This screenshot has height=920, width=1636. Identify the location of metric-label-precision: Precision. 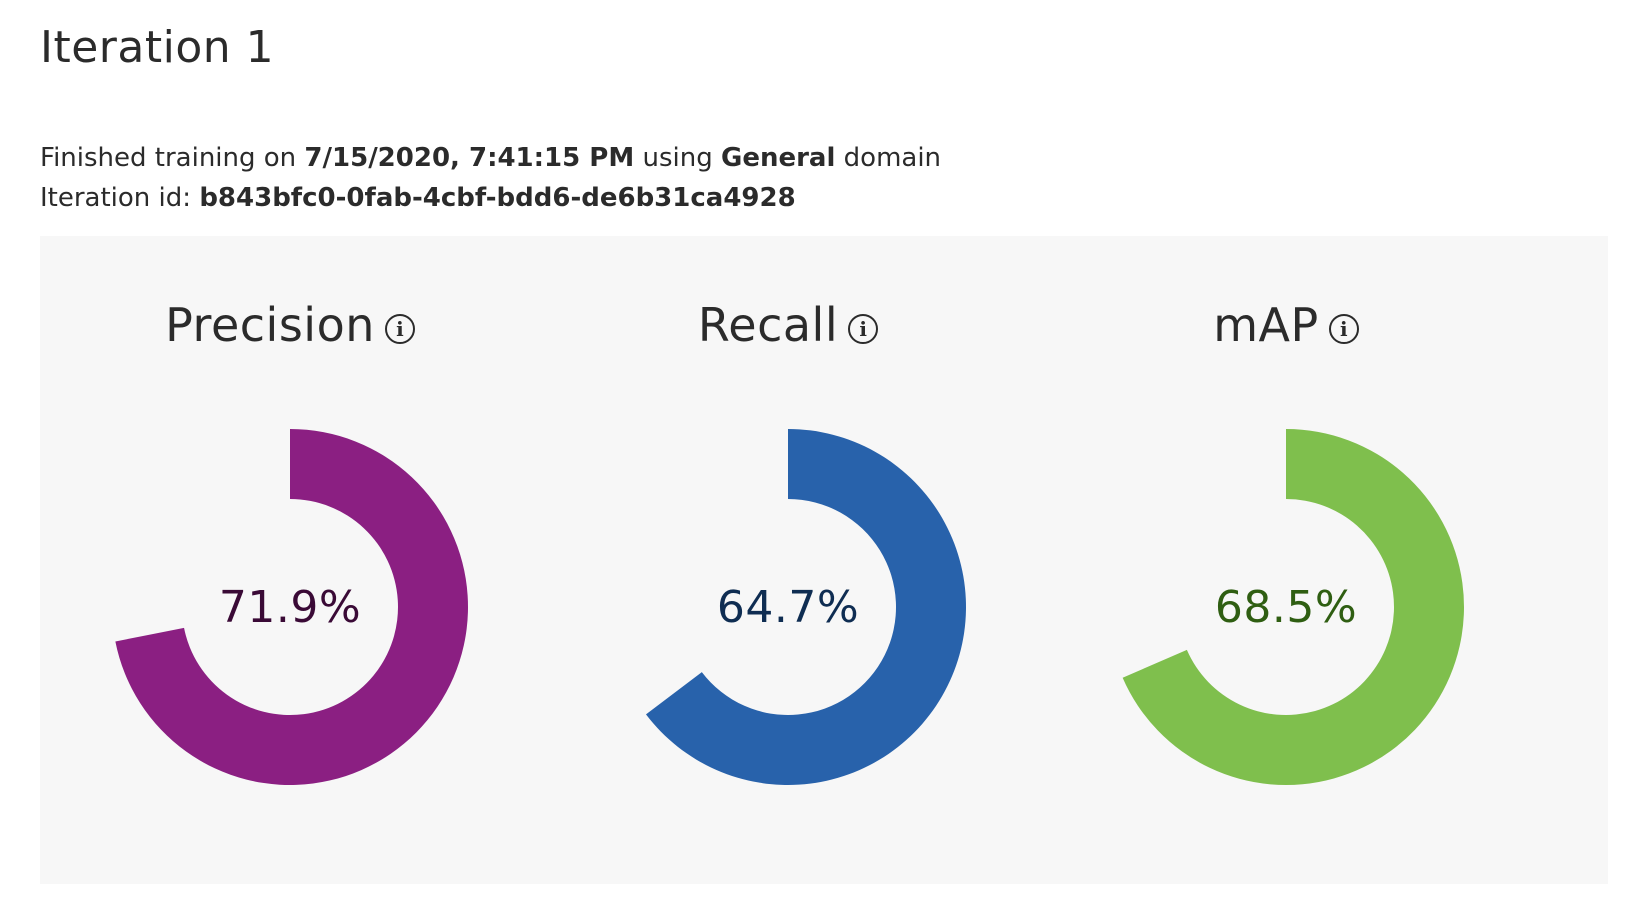
(270, 325).